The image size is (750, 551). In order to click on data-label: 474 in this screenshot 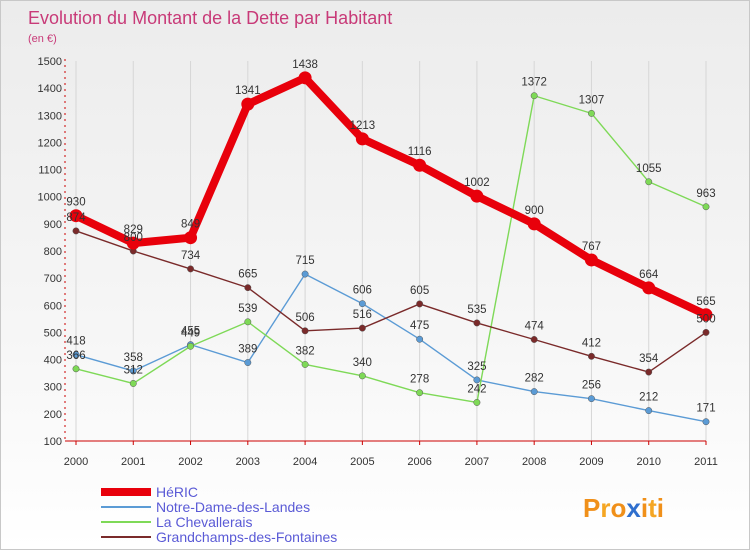, I will do `click(535, 326)`.